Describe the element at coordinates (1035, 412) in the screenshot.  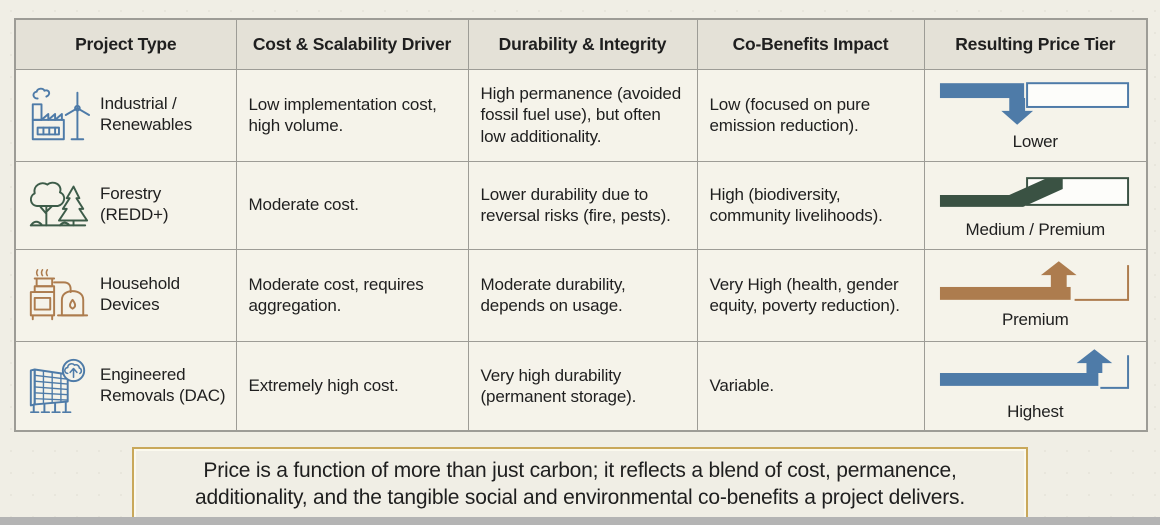
I see `price-tier-label: Highest` at that location.